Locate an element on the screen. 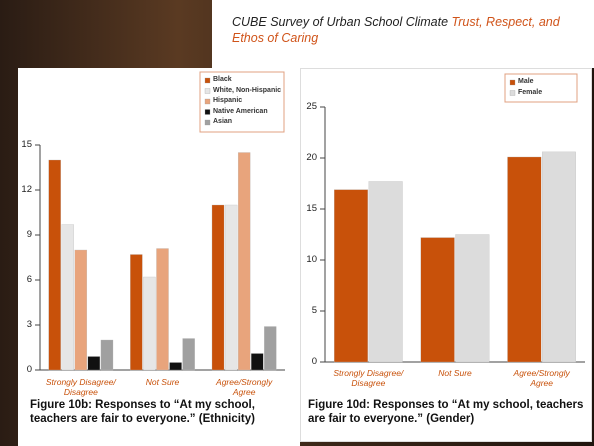 The height and width of the screenshot is (446, 594). y-tick-label: 3 is located at coordinates (29, 324).